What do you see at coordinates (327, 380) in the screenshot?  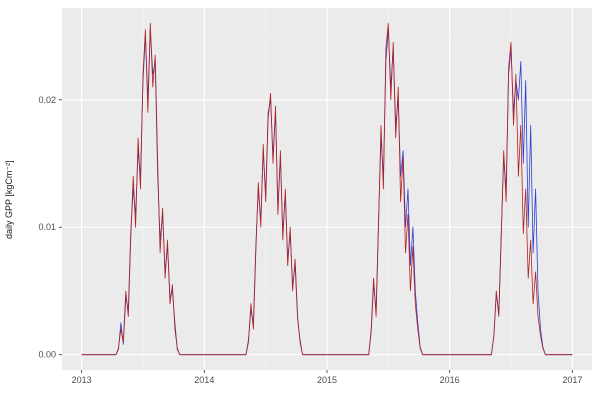 I see `x-tick-label: 2015` at bounding box center [327, 380].